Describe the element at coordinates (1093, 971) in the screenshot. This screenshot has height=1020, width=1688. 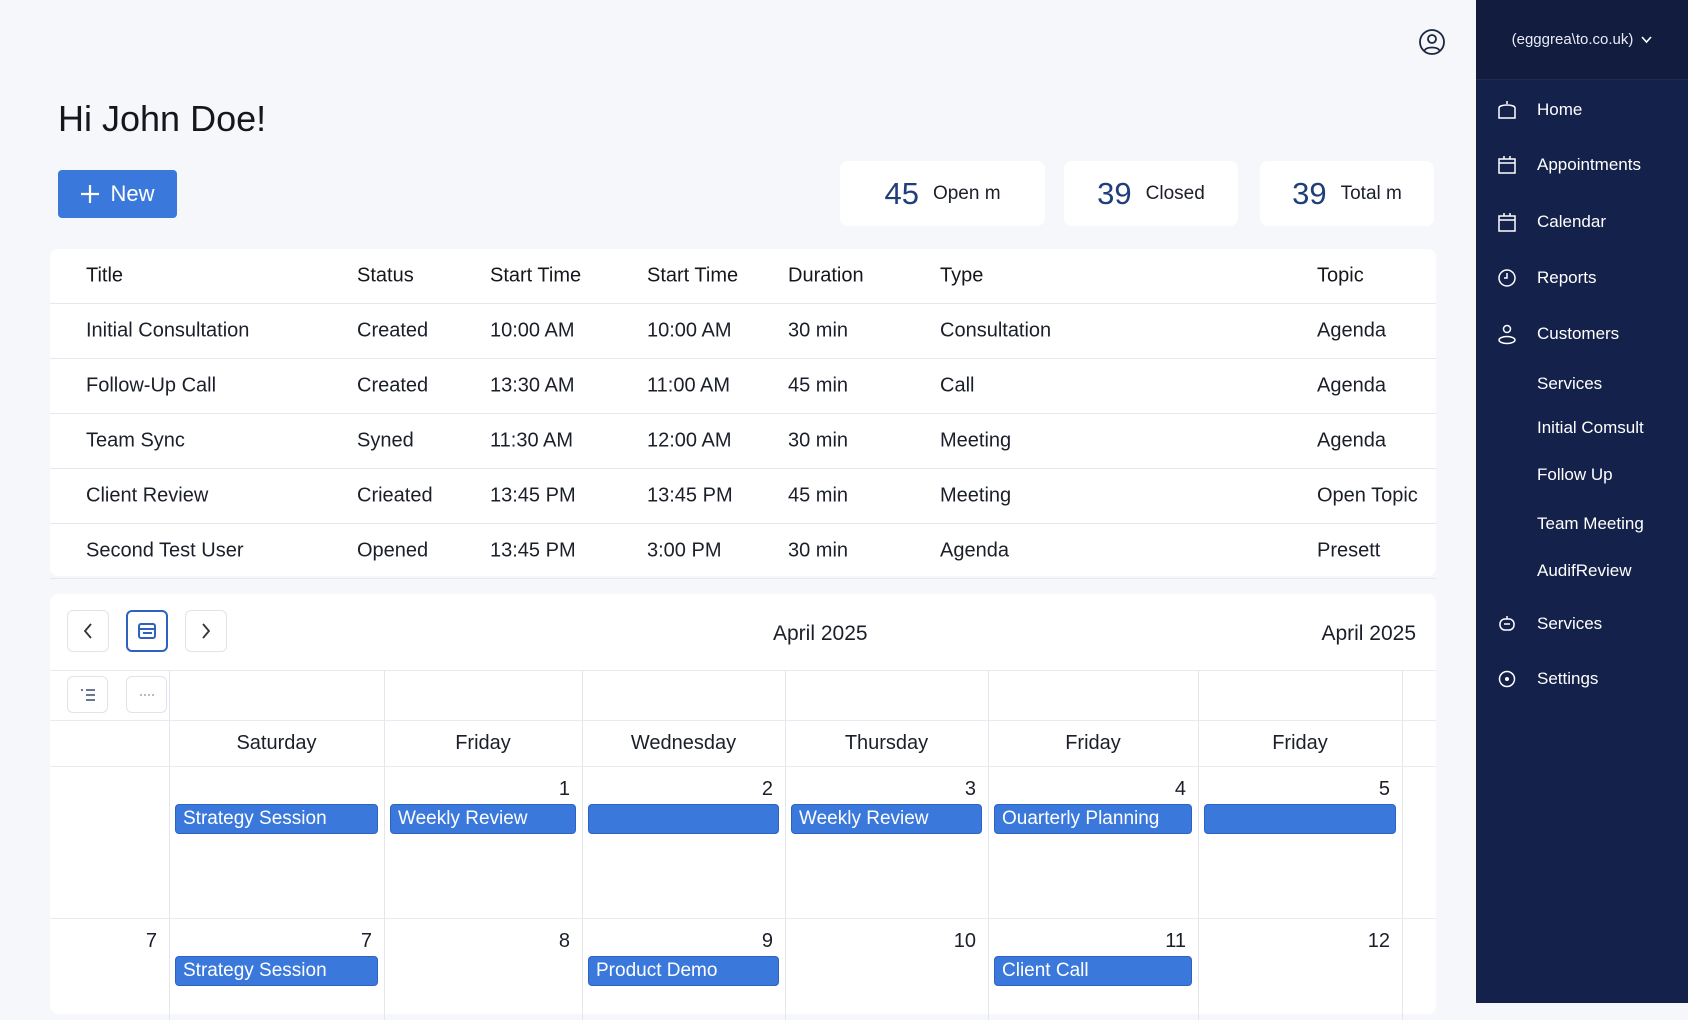
I see `calendar-event: Client Call` at that location.